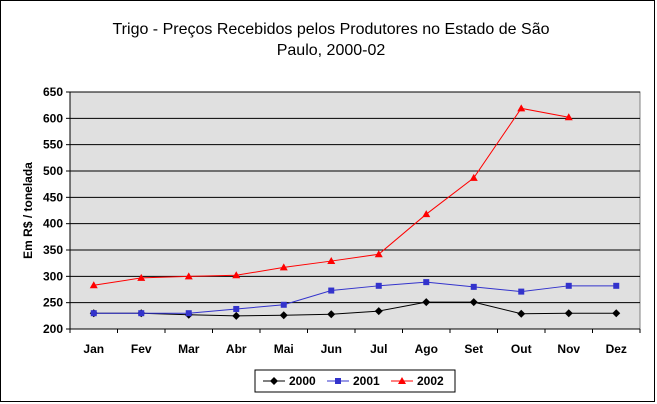 This screenshot has height=404, width=657. I want to click on y-tick-label: 600, so click(53, 118).